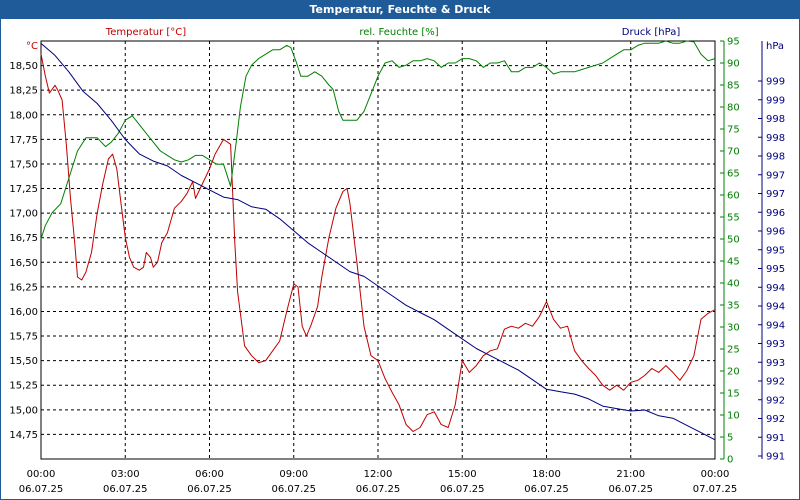  I want to click on x-tick-time: 21:00, so click(630, 474).